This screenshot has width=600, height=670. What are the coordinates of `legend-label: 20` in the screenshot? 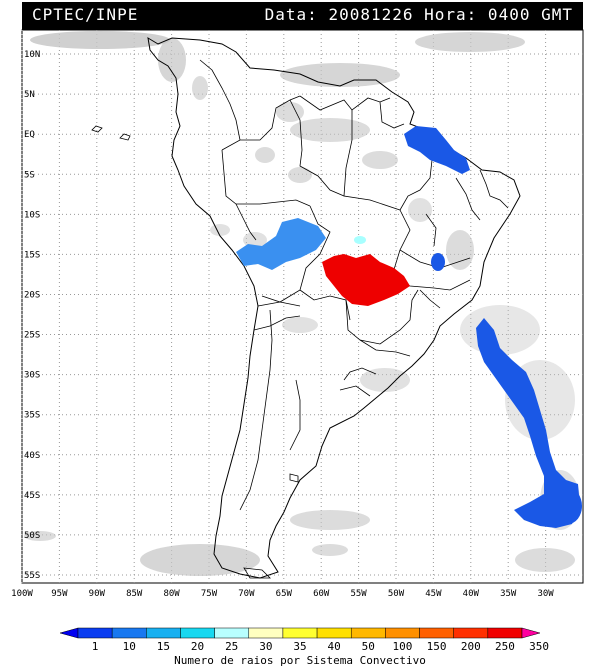 It's located at (197, 646).